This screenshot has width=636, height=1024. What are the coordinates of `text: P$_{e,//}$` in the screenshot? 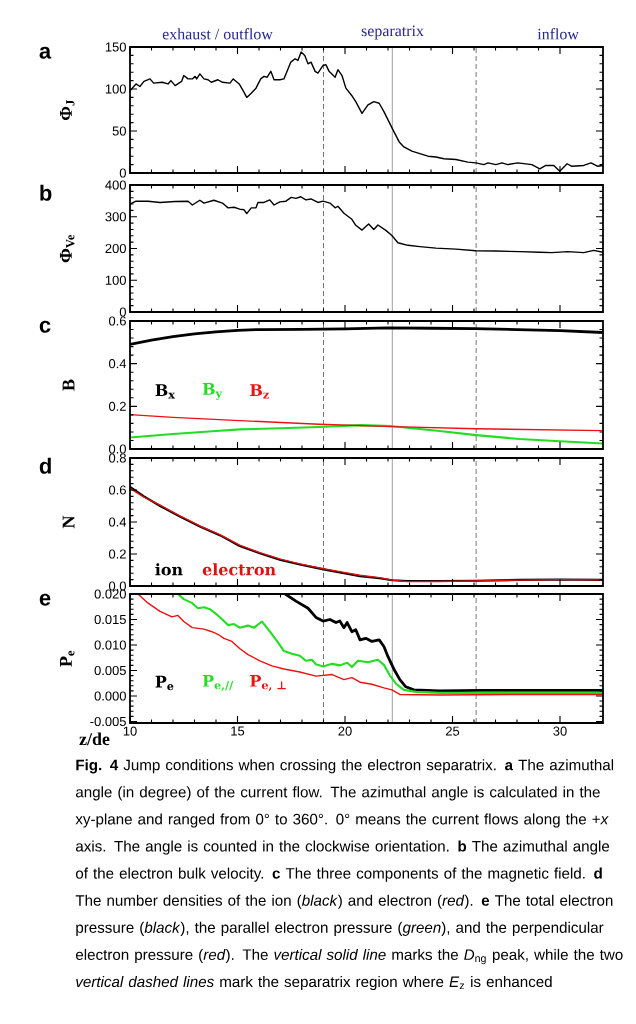 It's located at (218, 683).